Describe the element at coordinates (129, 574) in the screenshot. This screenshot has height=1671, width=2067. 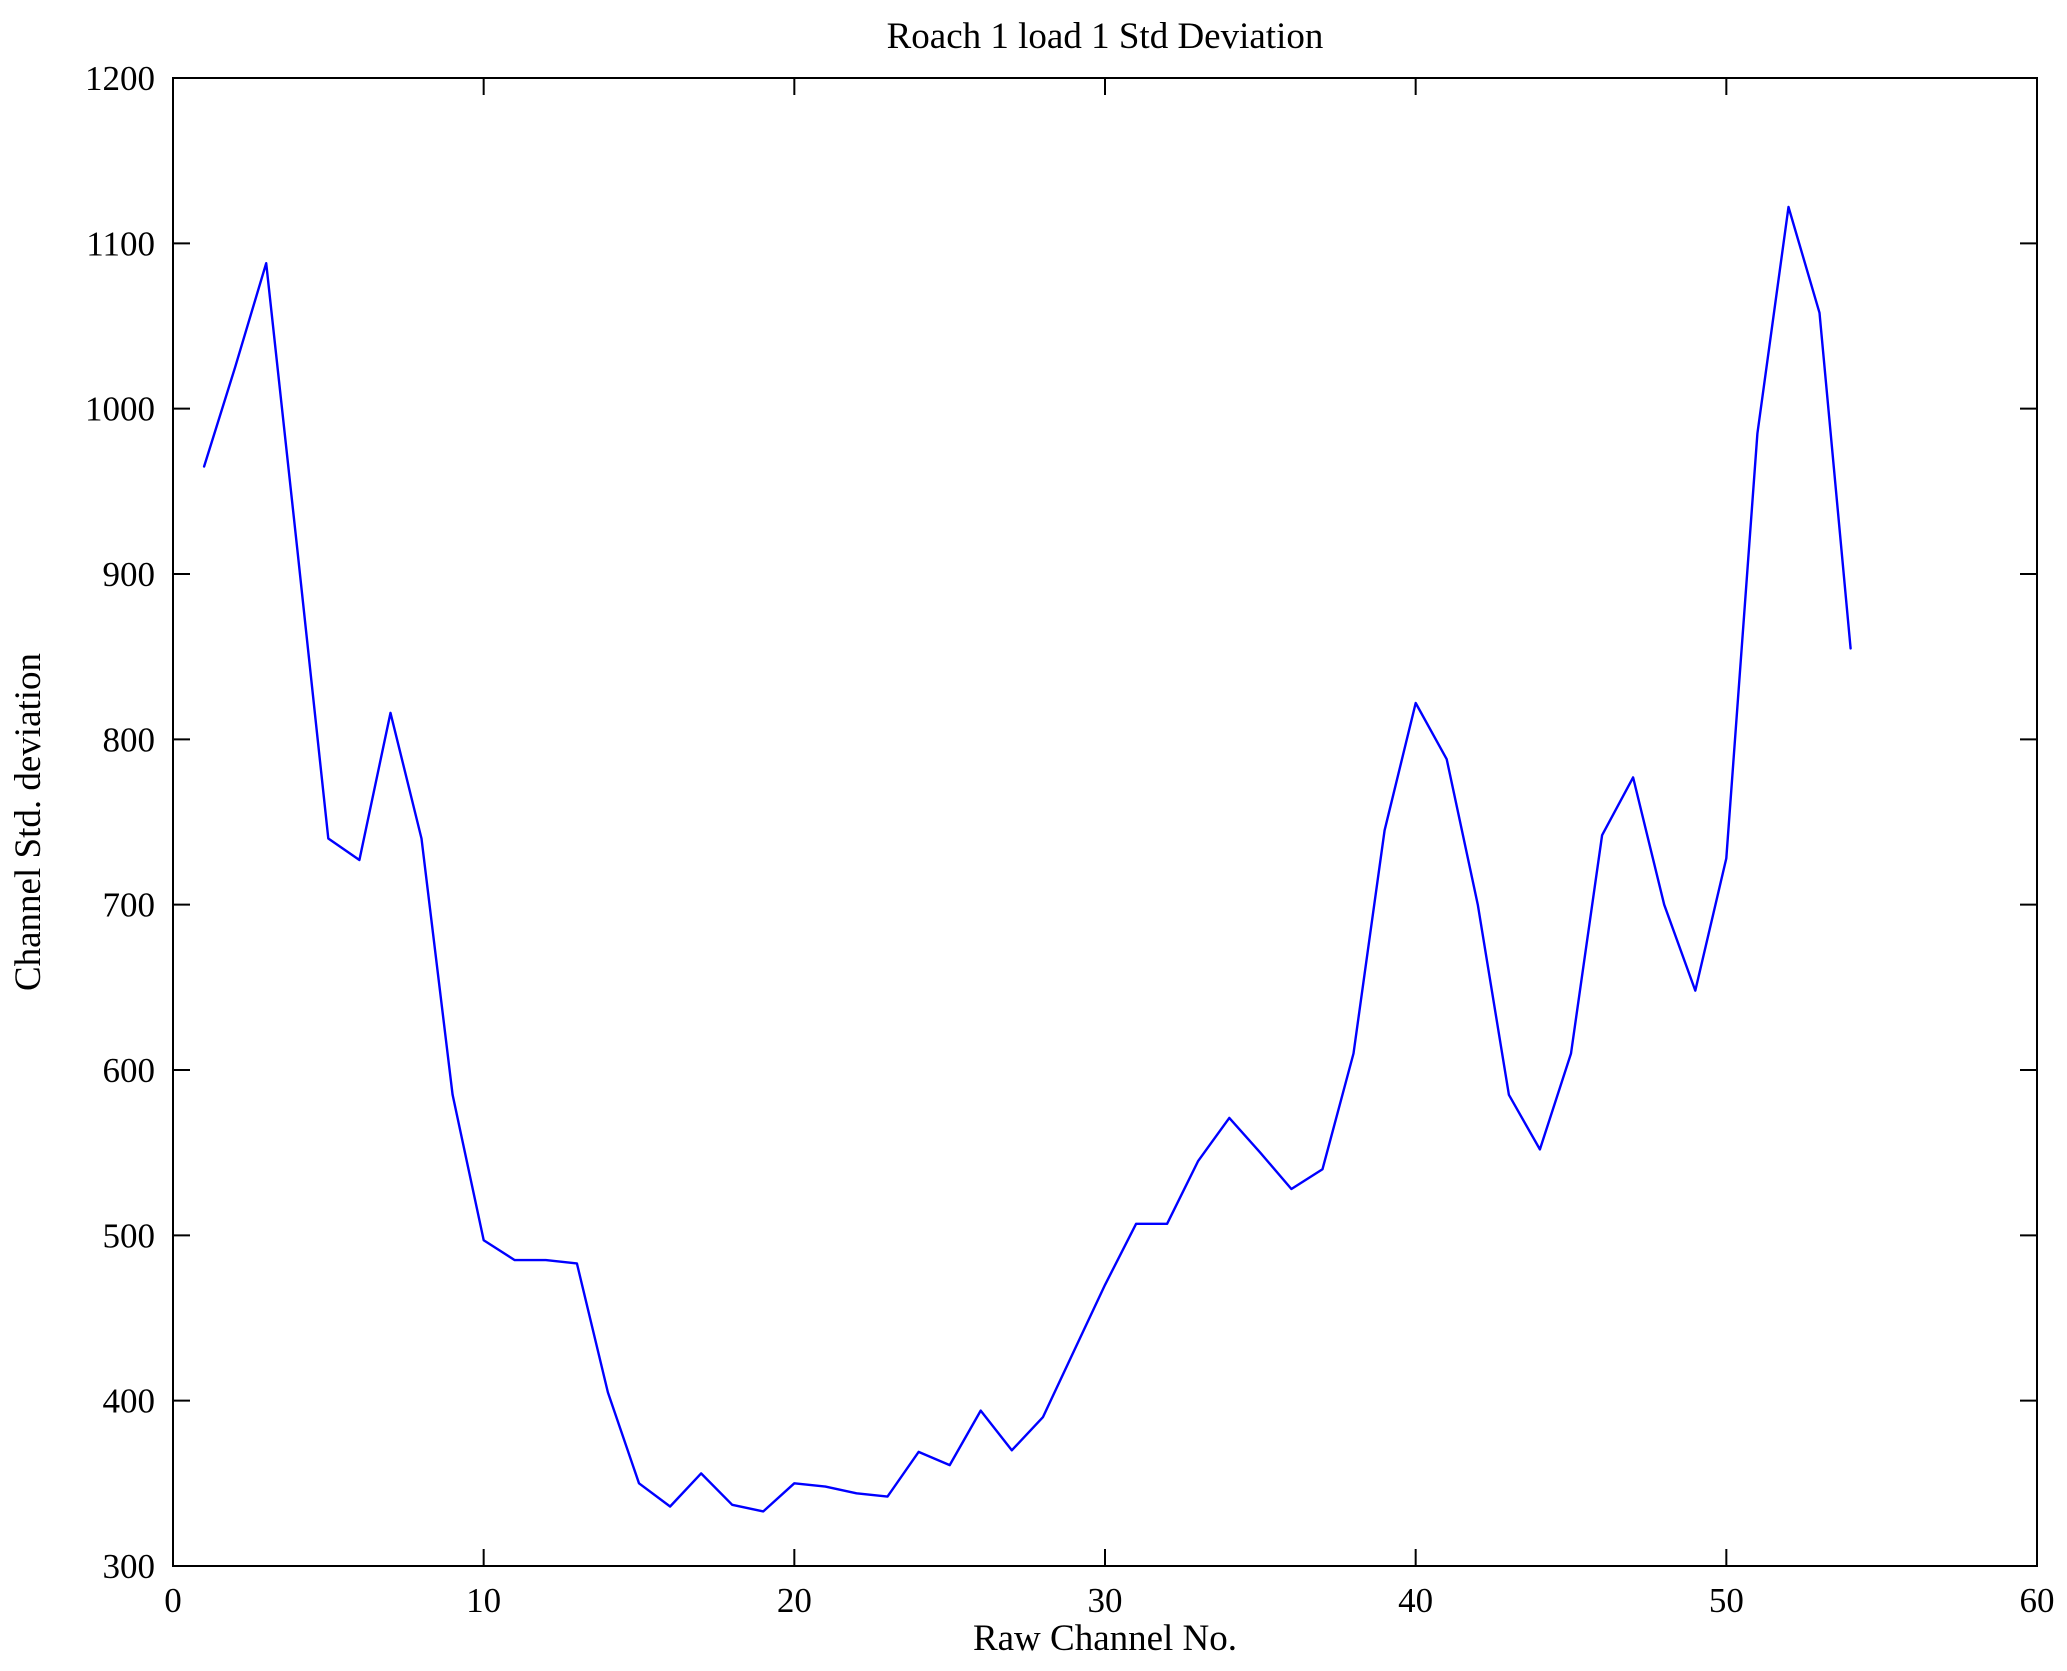
I see `y-tick-label: 900` at that location.